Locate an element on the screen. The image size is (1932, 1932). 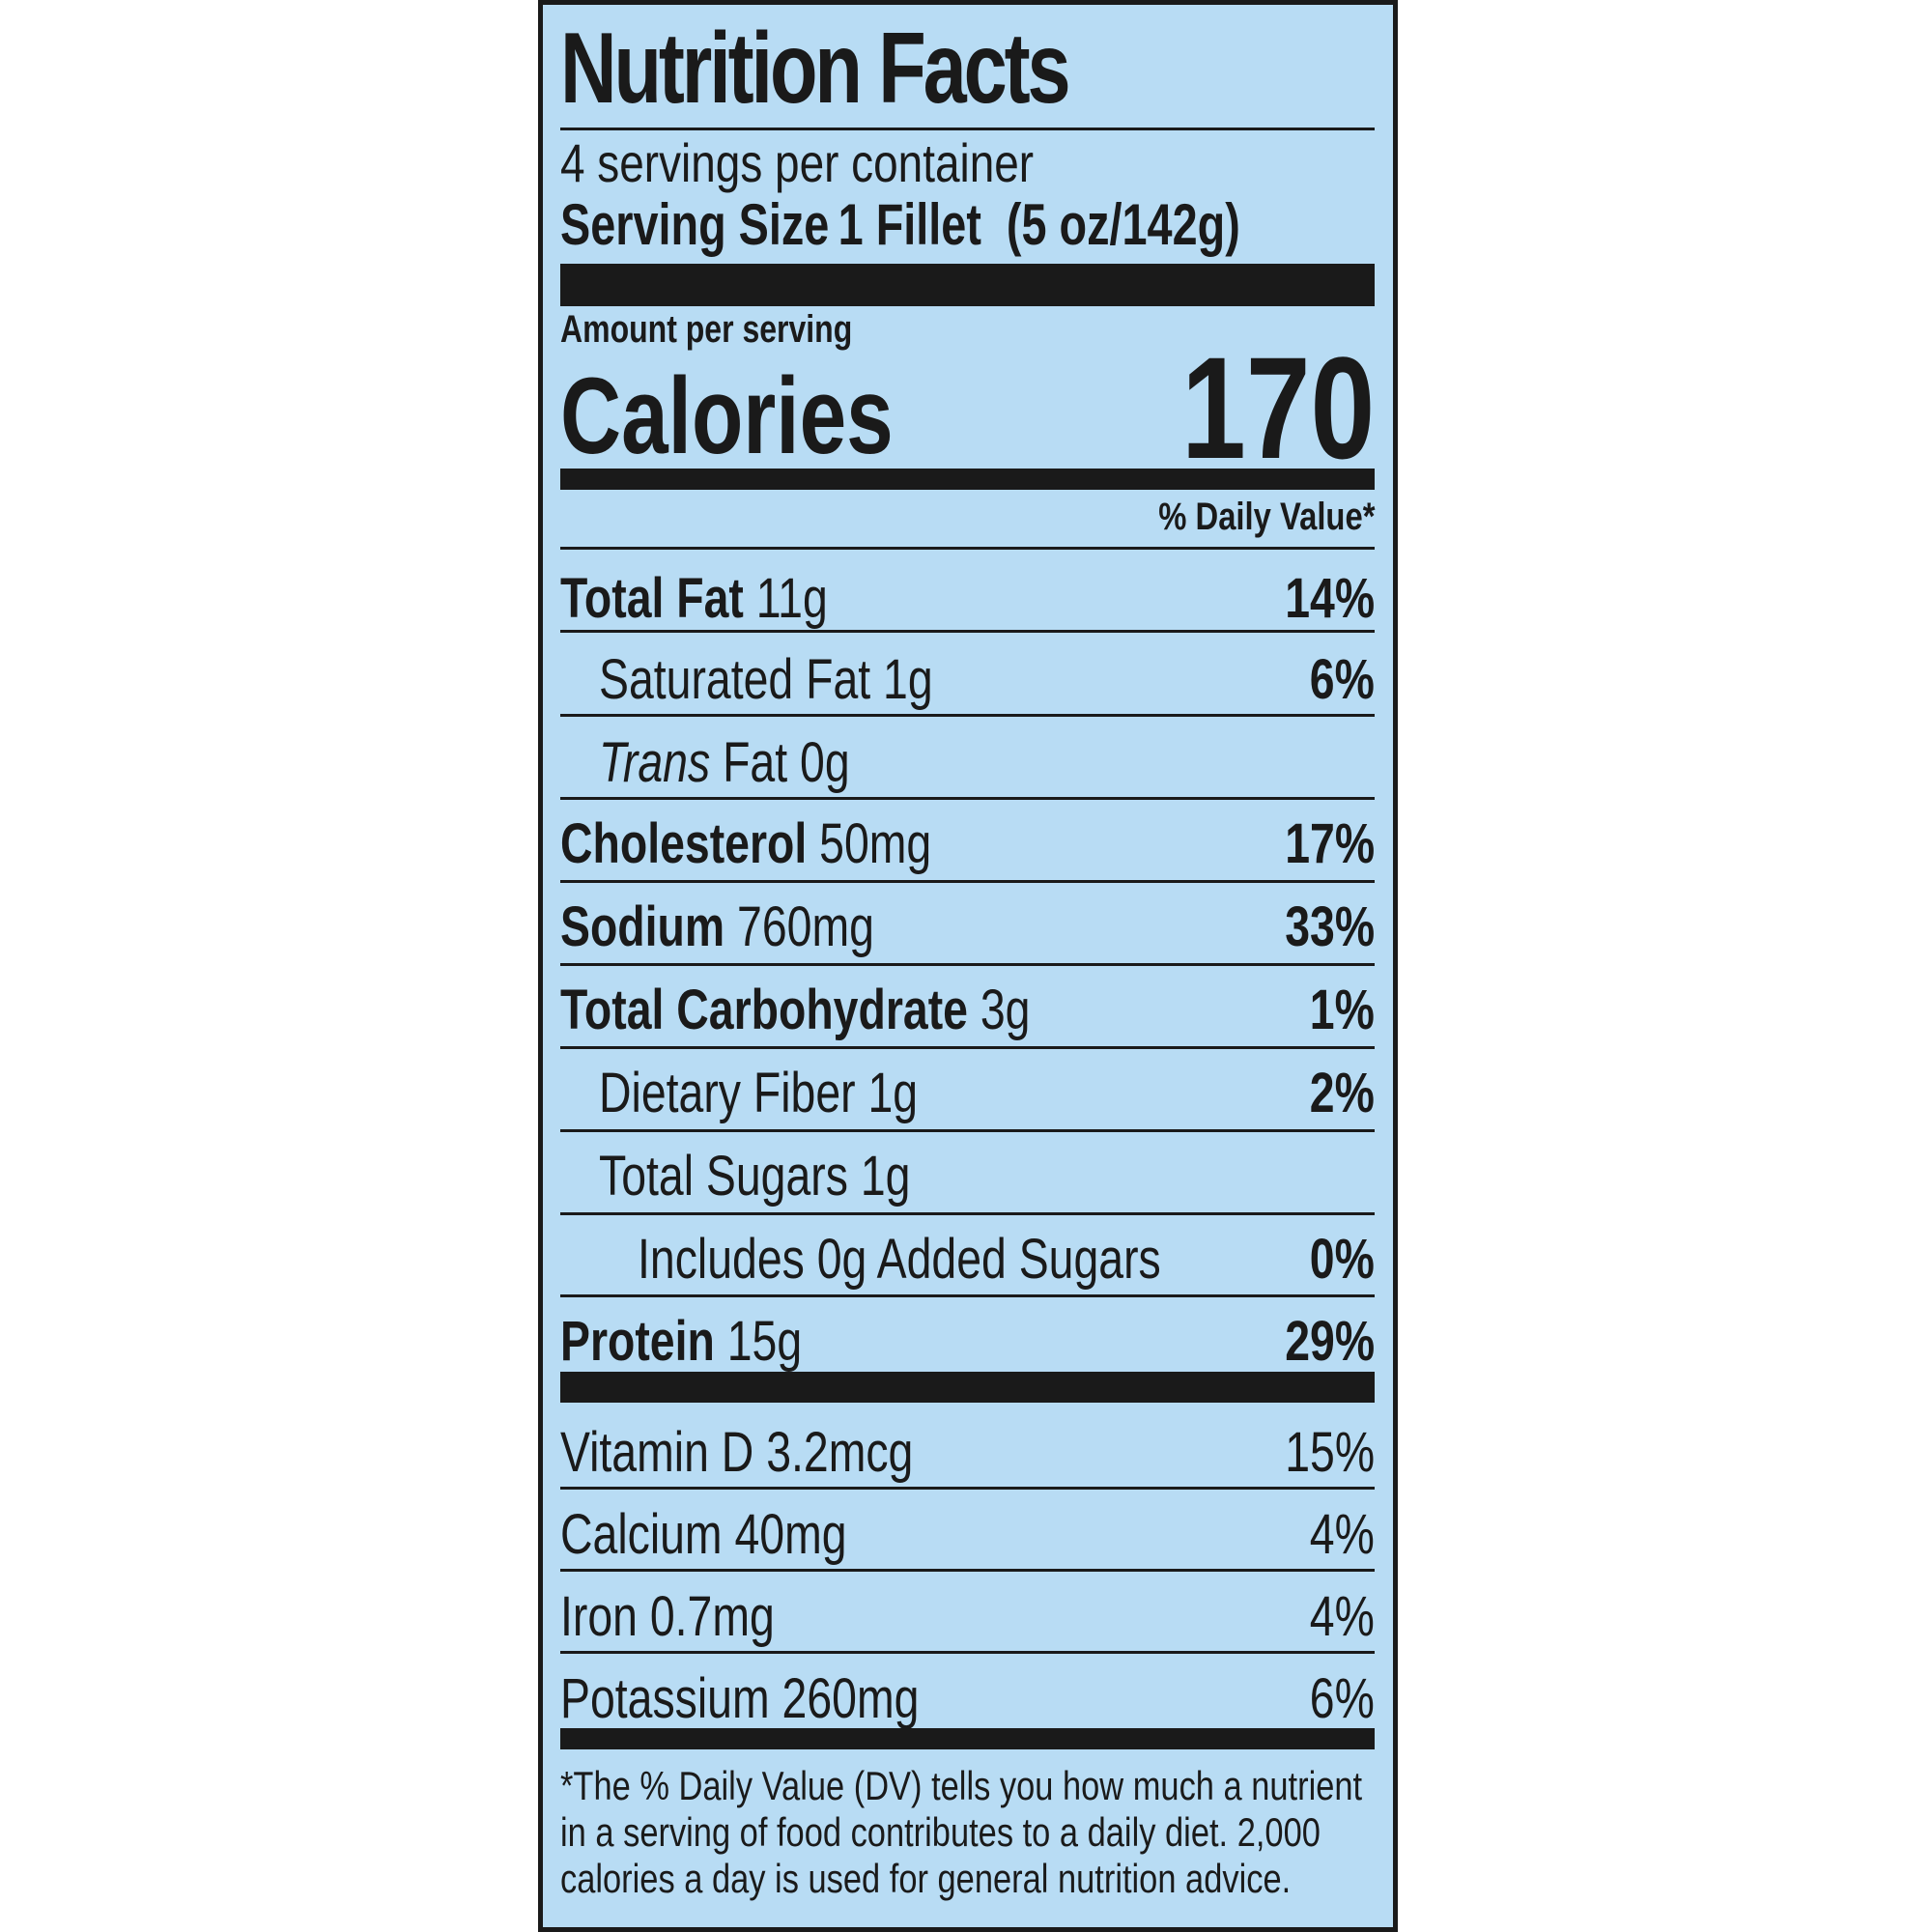
vitamin-dv: 6% is located at coordinates (1342, 1698).